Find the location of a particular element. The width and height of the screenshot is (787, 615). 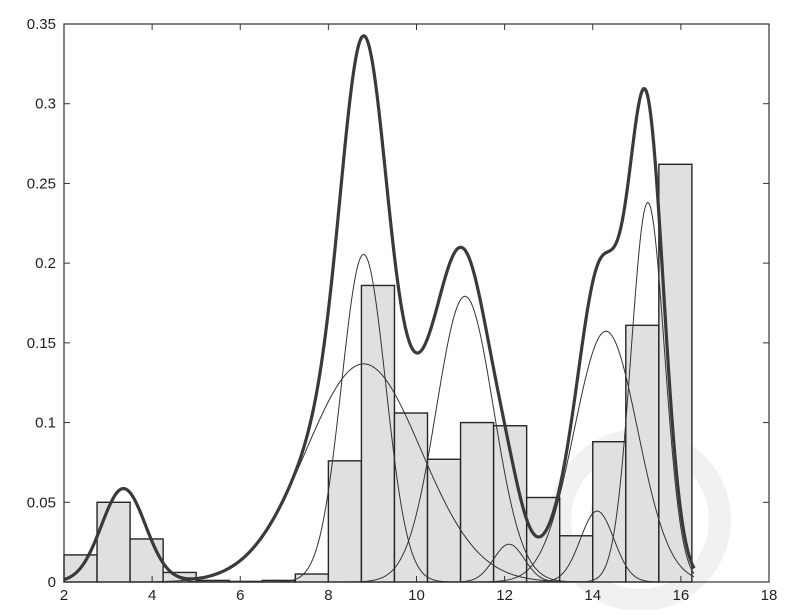

y-tick-label: 0.15 is located at coordinates (41, 343).